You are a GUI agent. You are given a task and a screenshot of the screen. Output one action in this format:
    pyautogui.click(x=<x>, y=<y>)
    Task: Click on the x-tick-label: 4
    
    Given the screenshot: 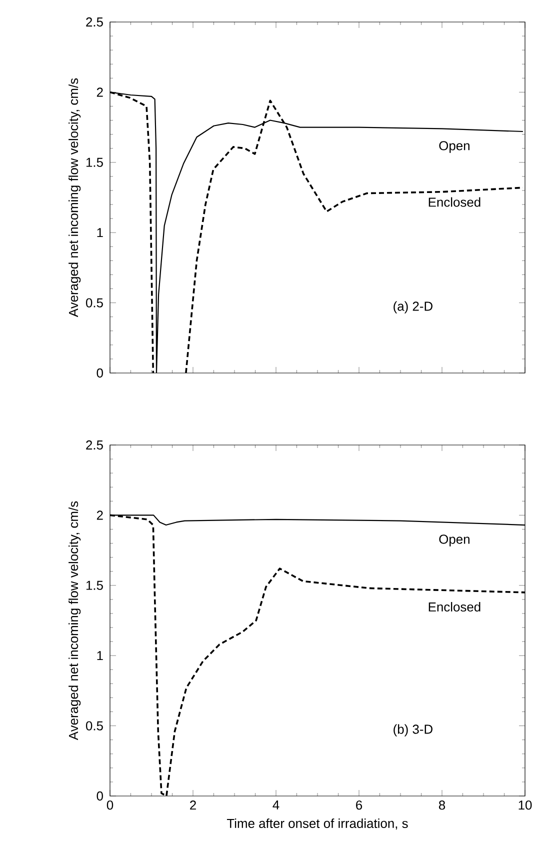 What is the action you would take?
    pyautogui.click(x=276, y=805)
    